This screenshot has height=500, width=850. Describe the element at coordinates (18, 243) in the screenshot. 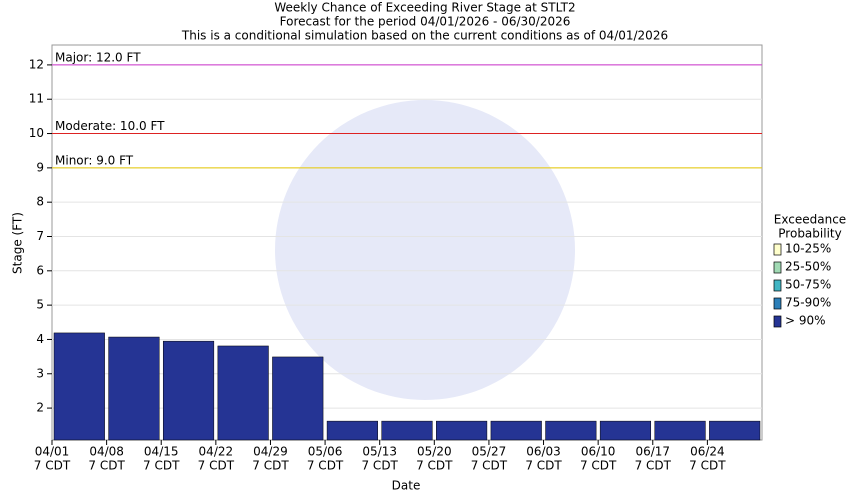

I see `y-axis-label: Stage (FT)` at that location.